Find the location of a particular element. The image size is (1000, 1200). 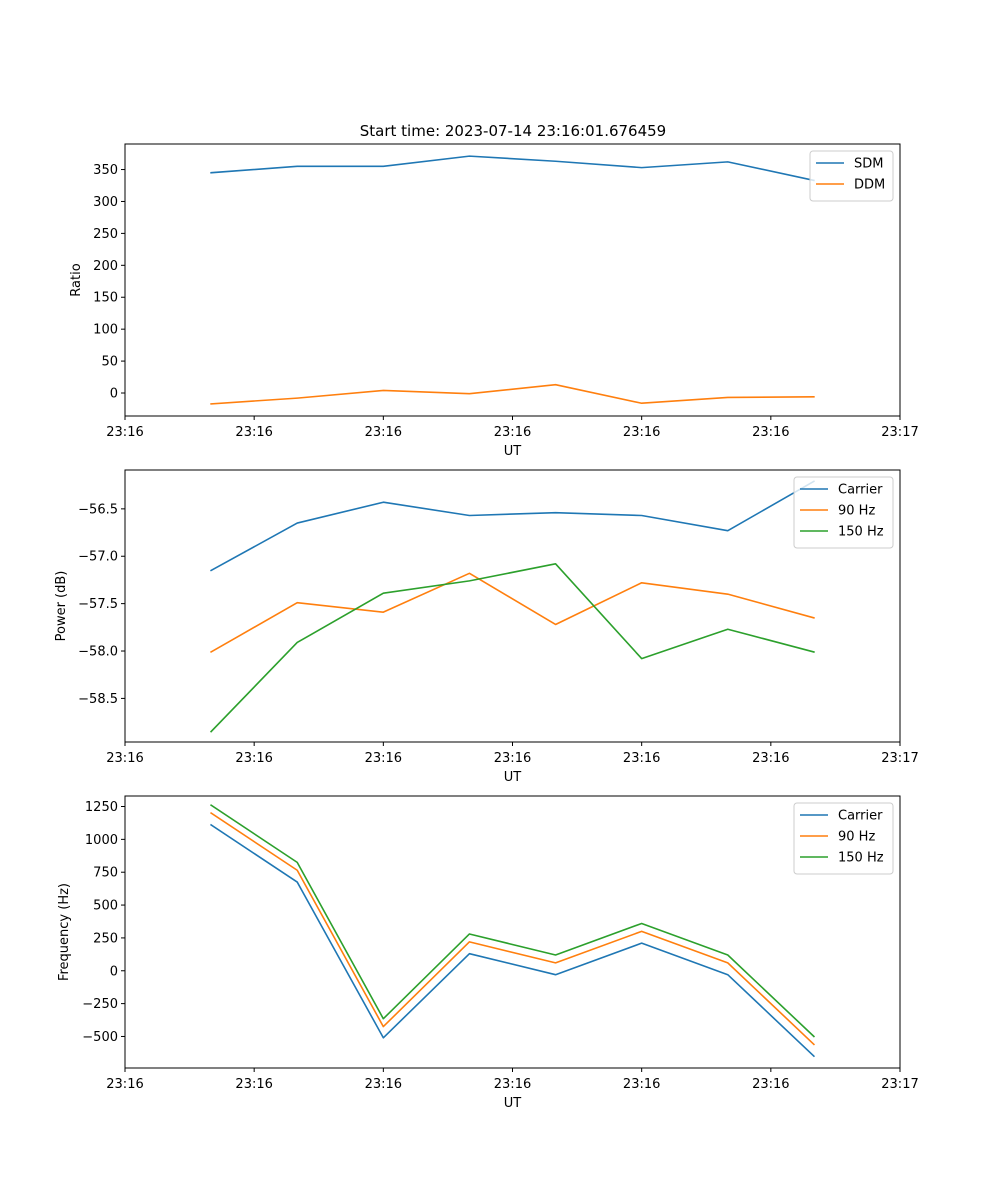

legend-label-ddm: DDM is located at coordinates (869, 185).